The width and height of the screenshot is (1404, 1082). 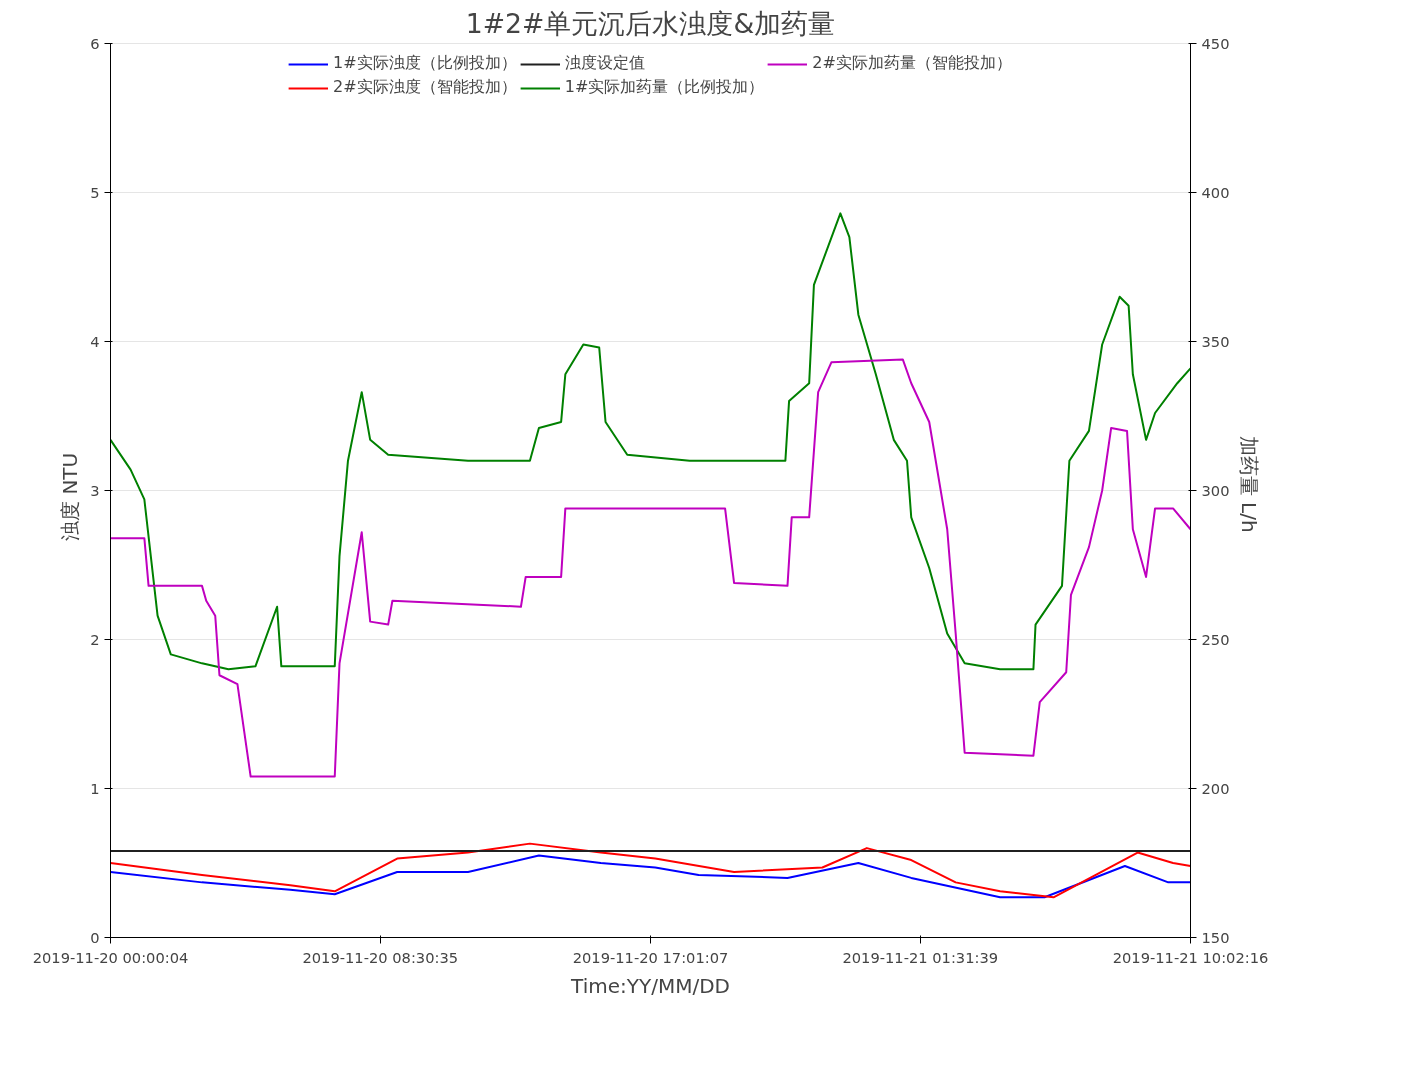 What do you see at coordinates (95, 937) in the screenshot?
I see `y-tick-label: 0` at bounding box center [95, 937].